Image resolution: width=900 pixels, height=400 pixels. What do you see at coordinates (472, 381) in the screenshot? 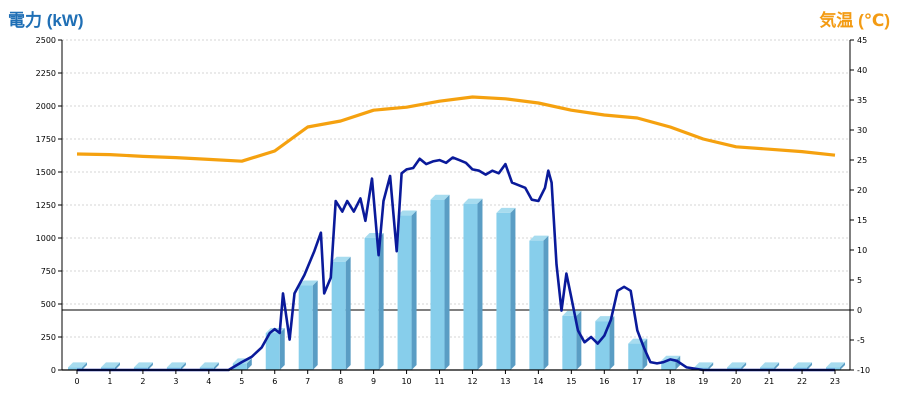
I see `x-tick-label: 12` at bounding box center [472, 381].